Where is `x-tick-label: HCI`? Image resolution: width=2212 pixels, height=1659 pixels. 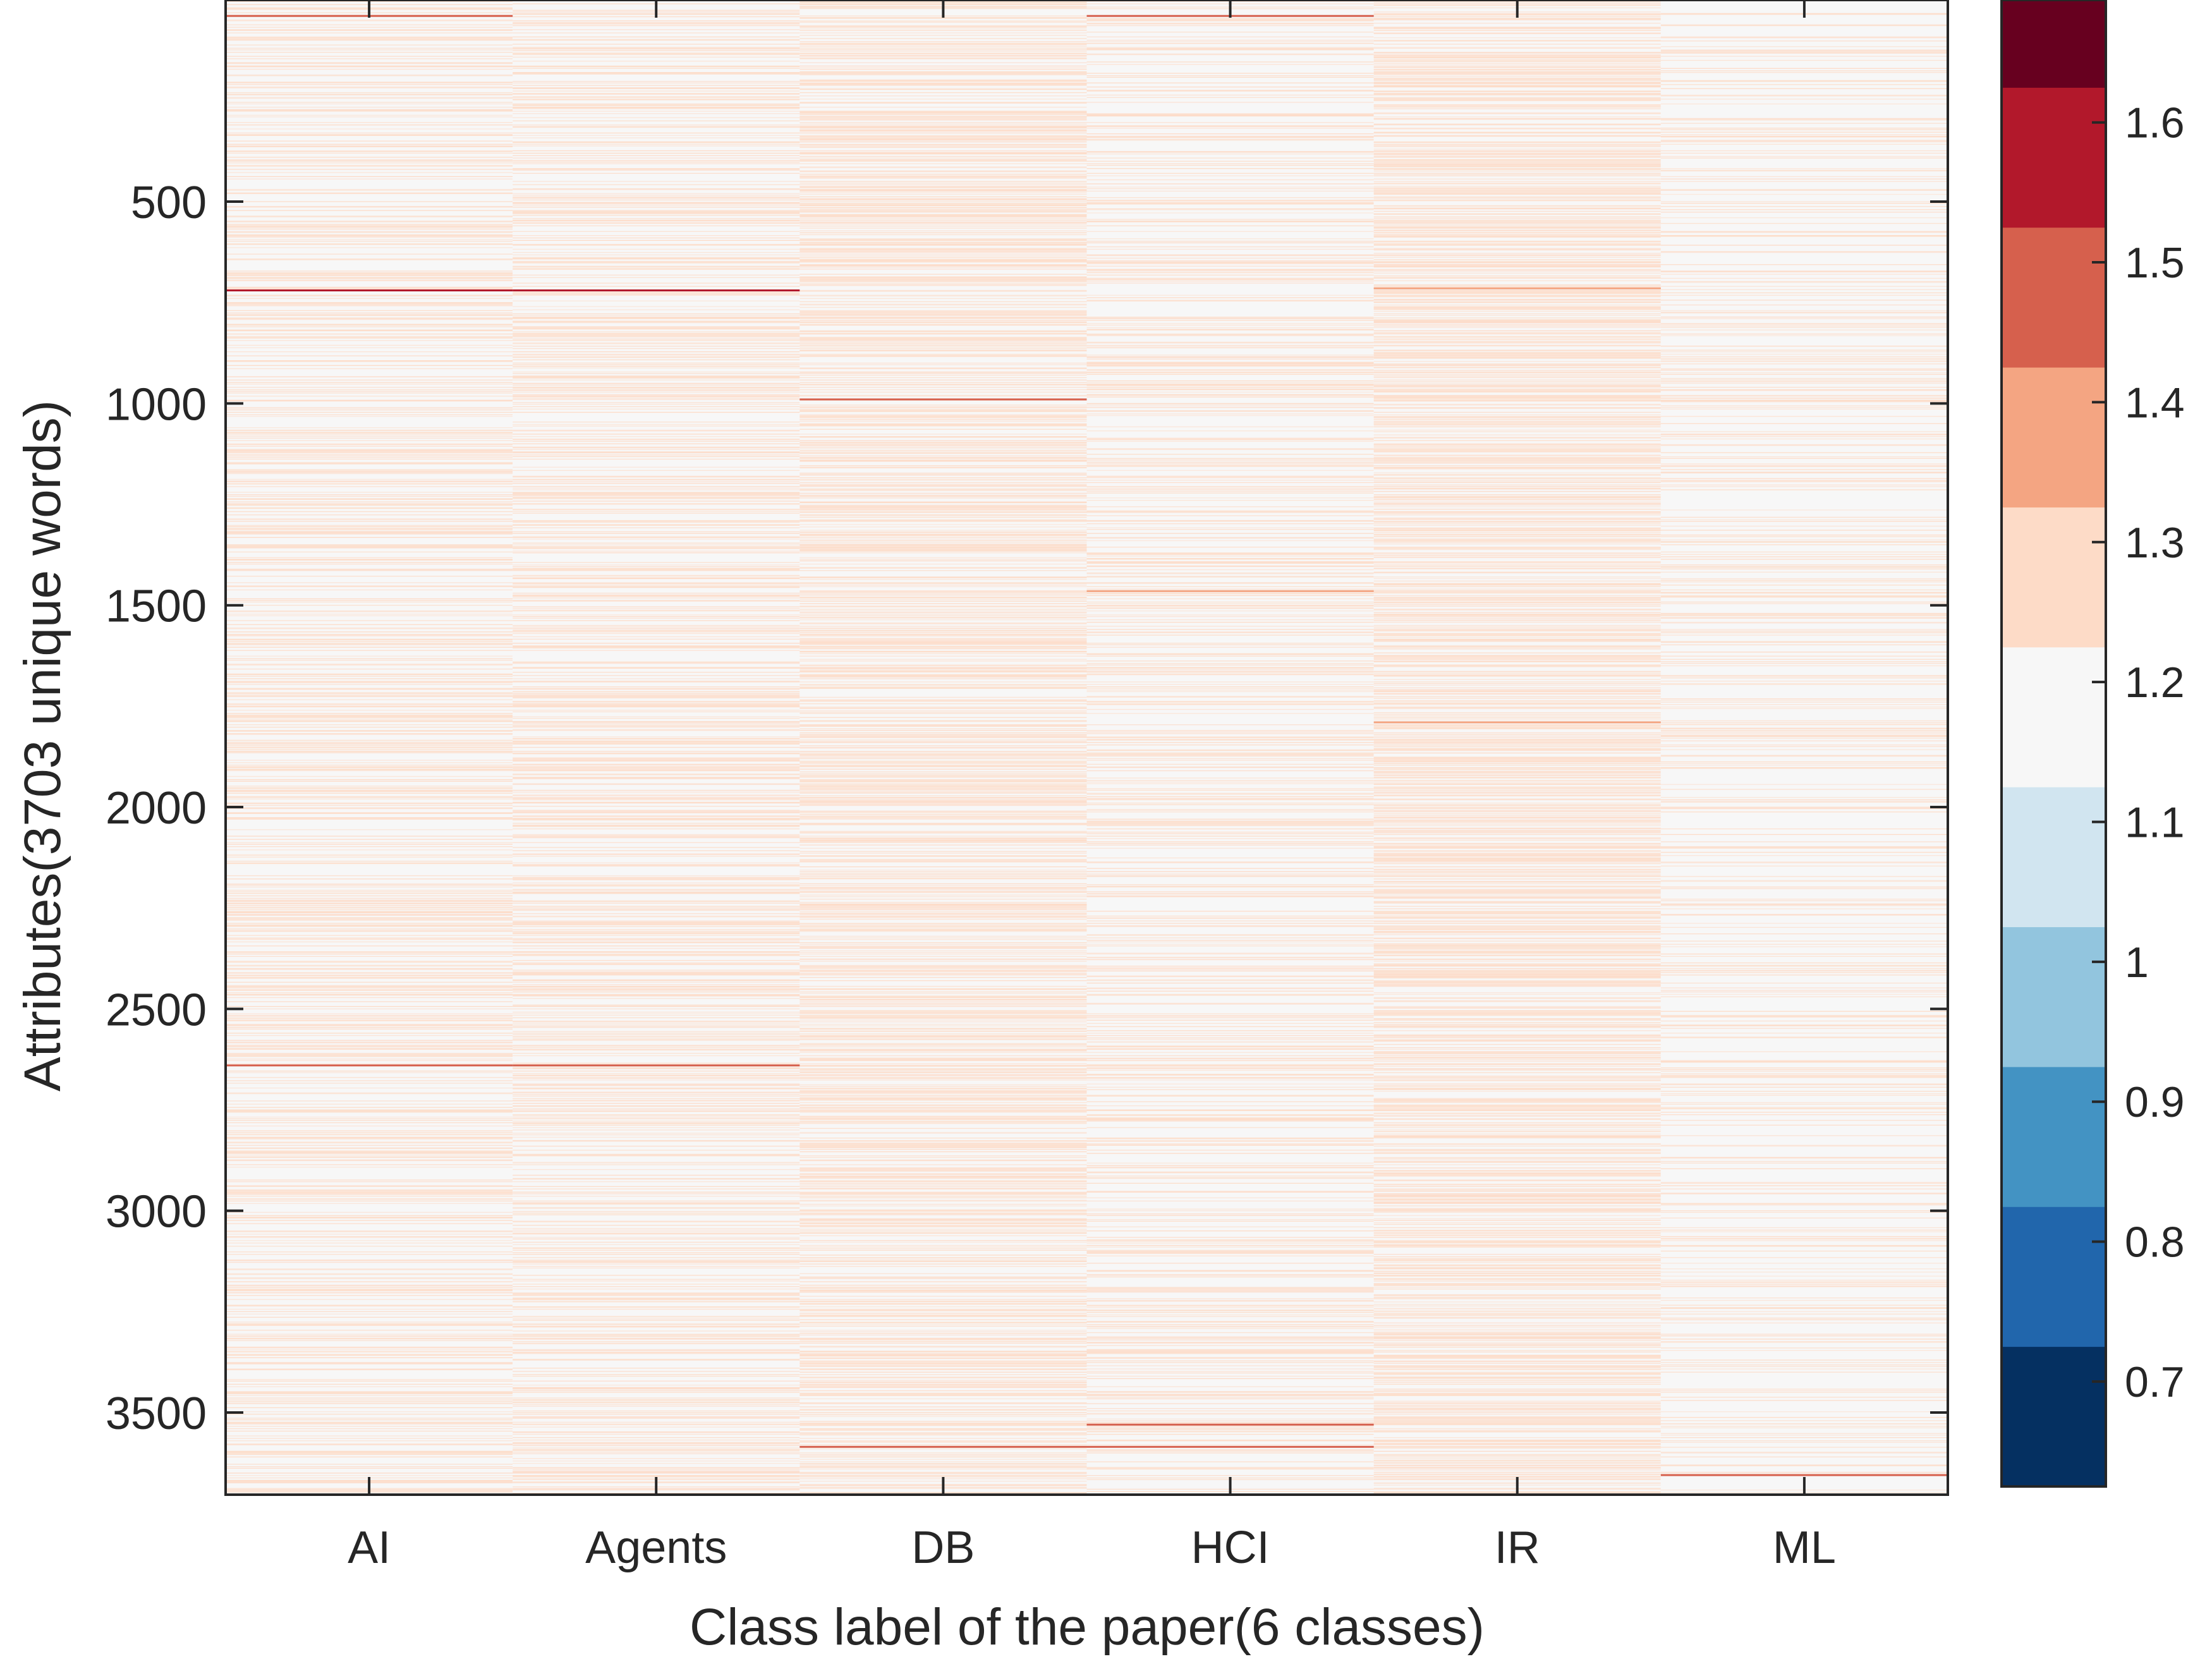
x-tick-label: HCI is located at coordinates (1230, 1547).